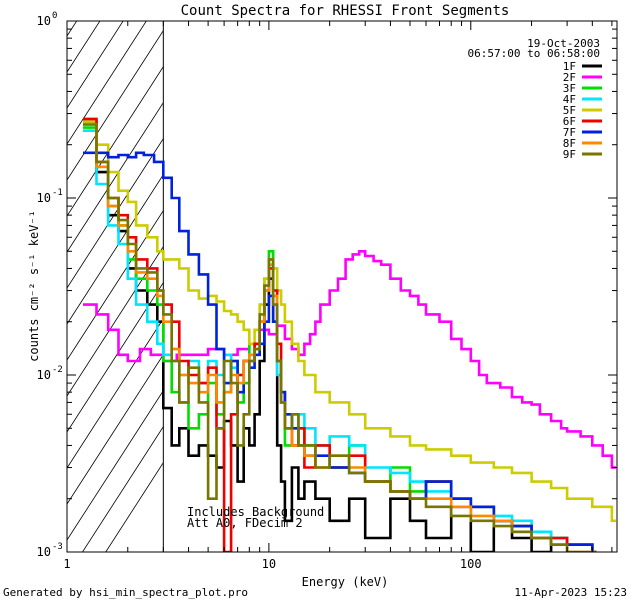 The height and width of the screenshot is (600, 640). Describe the element at coordinates (245, 523) in the screenshot. I see `annotation-attenuator: Att A0, FDecim 2` at that location.